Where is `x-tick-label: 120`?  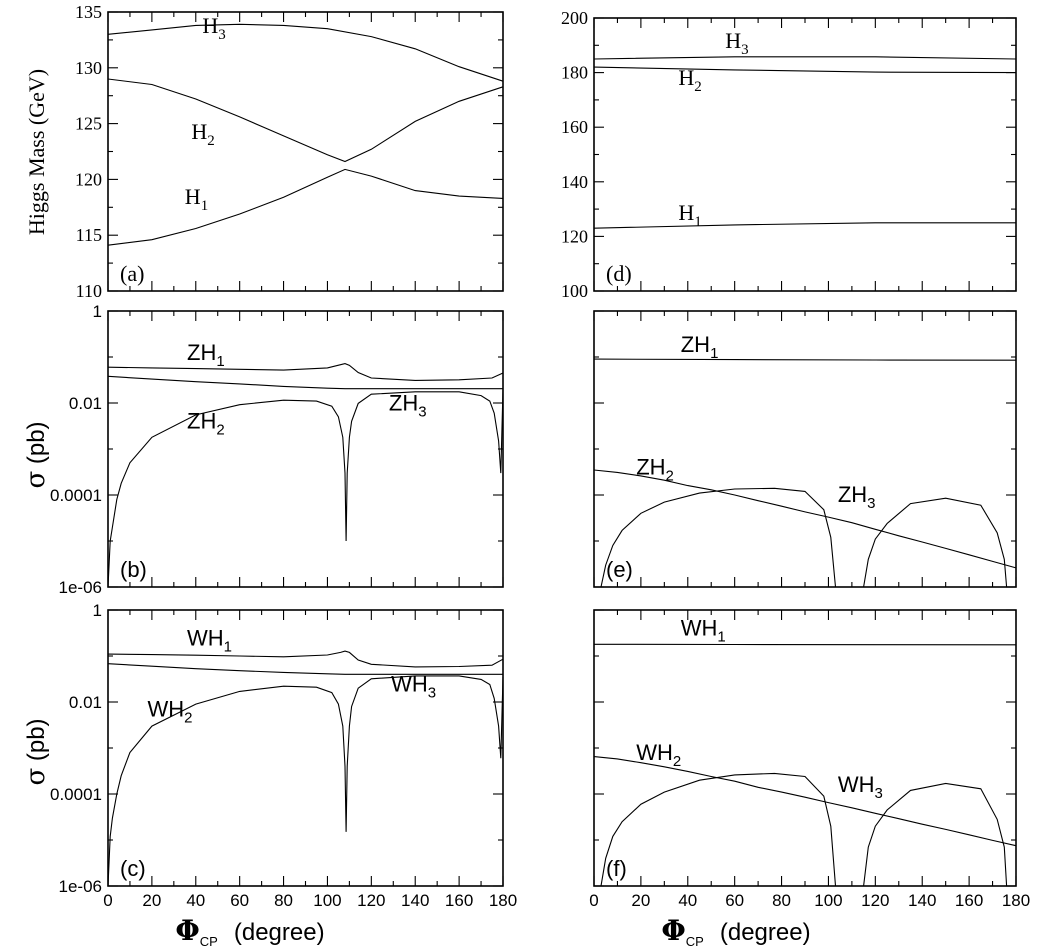
x-tick-label: 120 is located at coordinates (875, 900).